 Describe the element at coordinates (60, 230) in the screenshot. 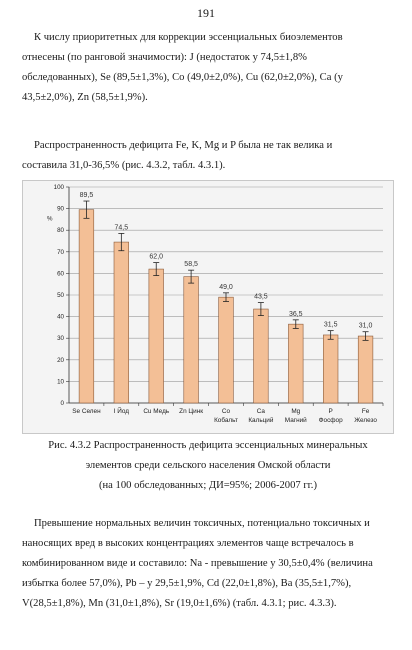

I see `y-tick-label: 80` at that location.